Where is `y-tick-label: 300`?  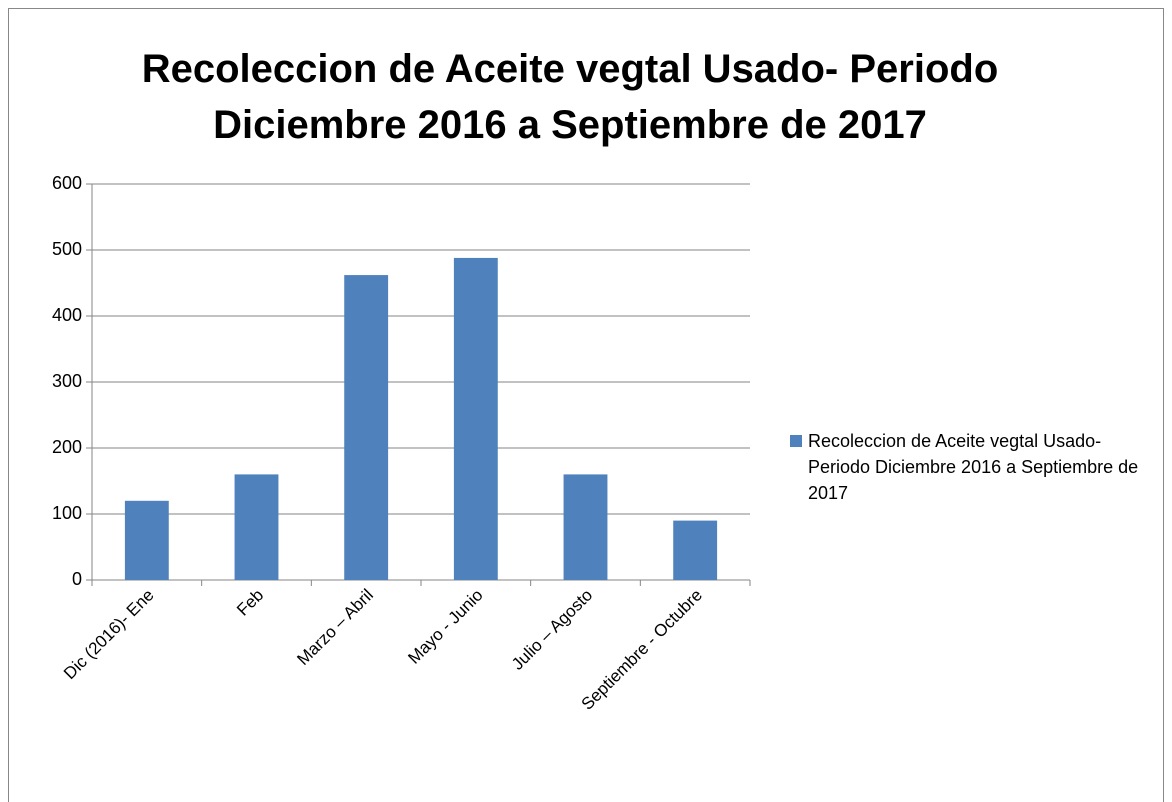
y-tick-label: 300 is located at coordinates (67, 381).